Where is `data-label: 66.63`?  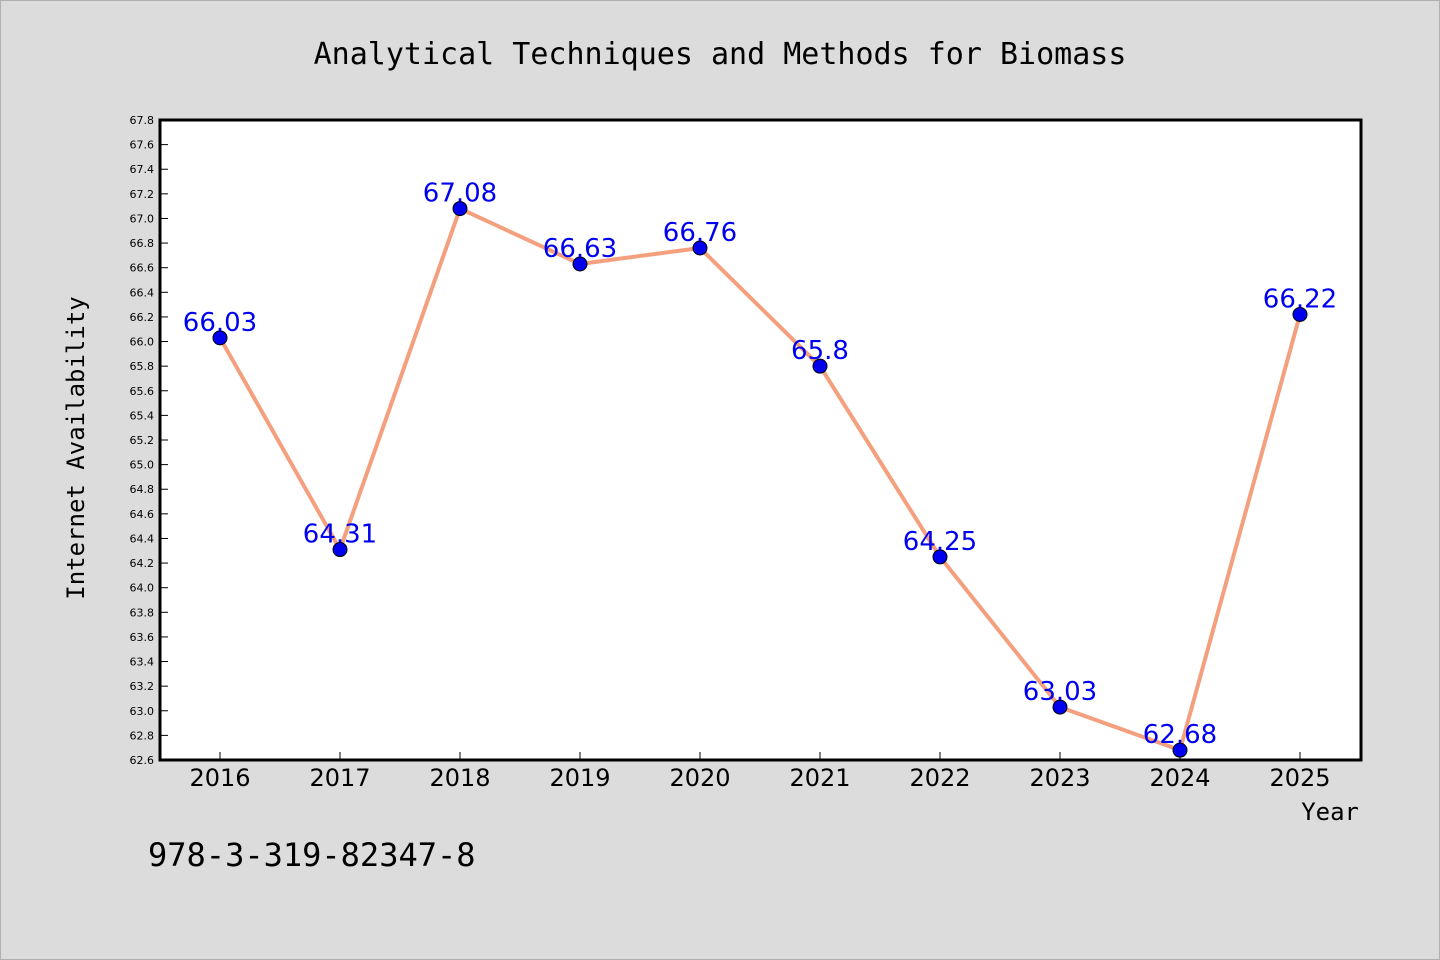 data-label: 66.63 is located at coordinates (580, 249).